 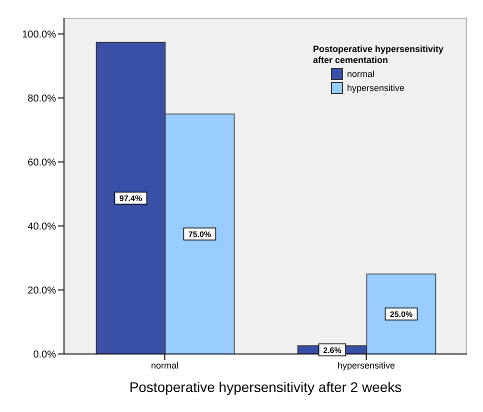 What do you see at coordinates (376, 88) in the screenshot?
I see `legend-label: hypersensitive` at bounding box center [376, 88].